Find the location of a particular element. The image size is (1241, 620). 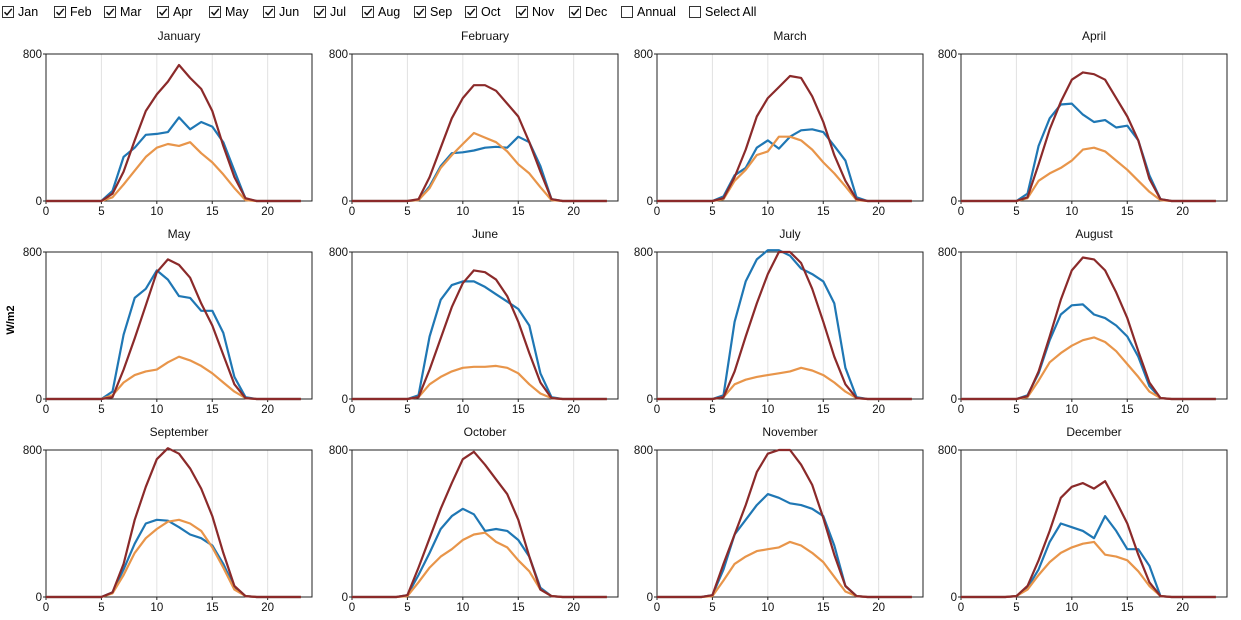

checkbox-mar: Mar is located at coordinates (123, 12).